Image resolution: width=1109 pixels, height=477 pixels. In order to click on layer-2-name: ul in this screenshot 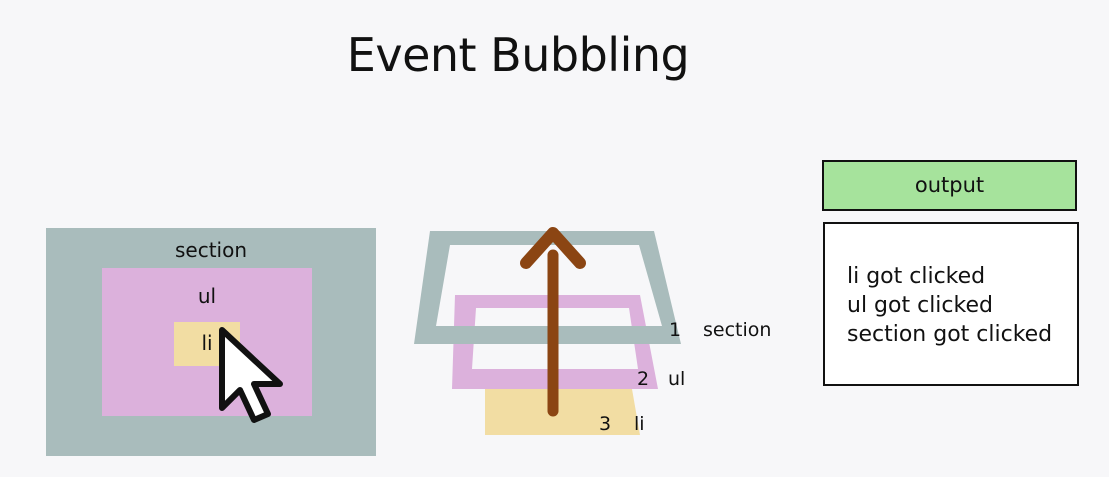, I will do `click(676, 379)`.